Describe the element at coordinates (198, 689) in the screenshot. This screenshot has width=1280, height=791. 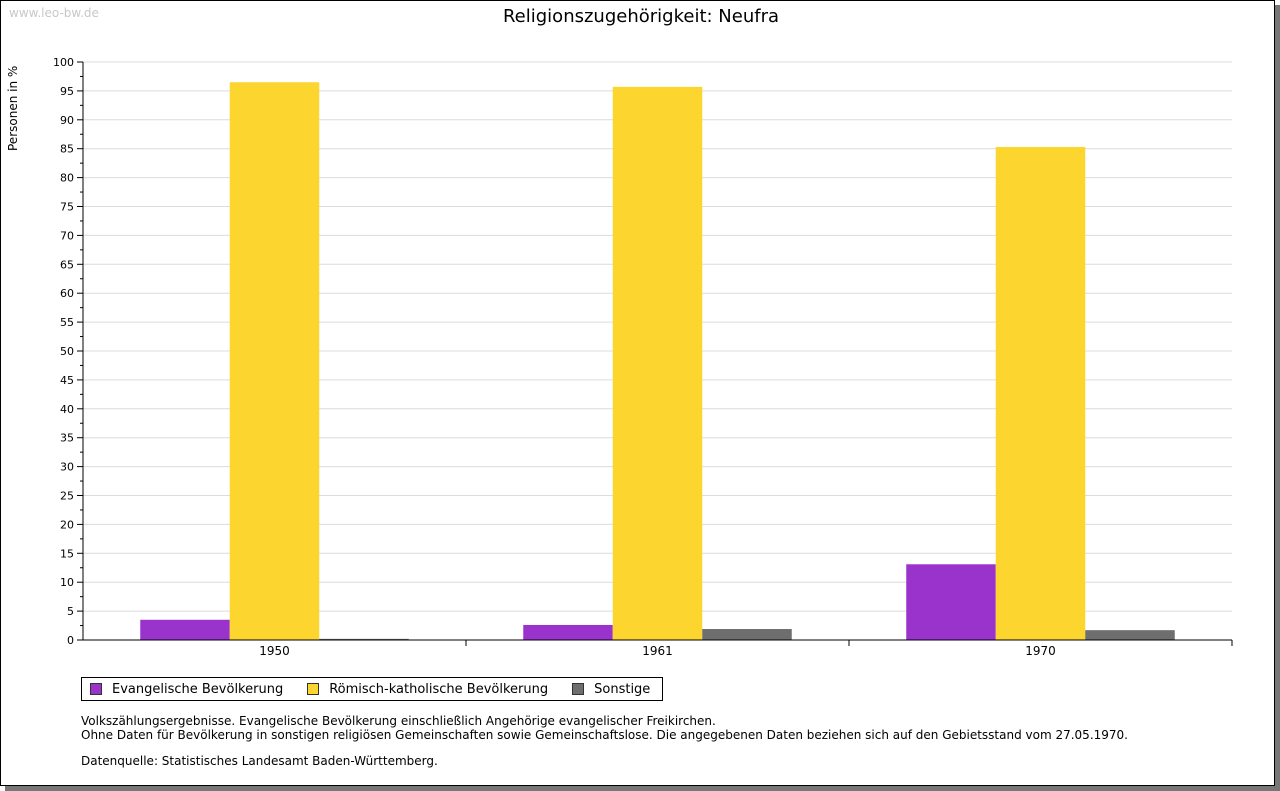
I see `legend-label: Evangelische Bevölkerung` at that location.